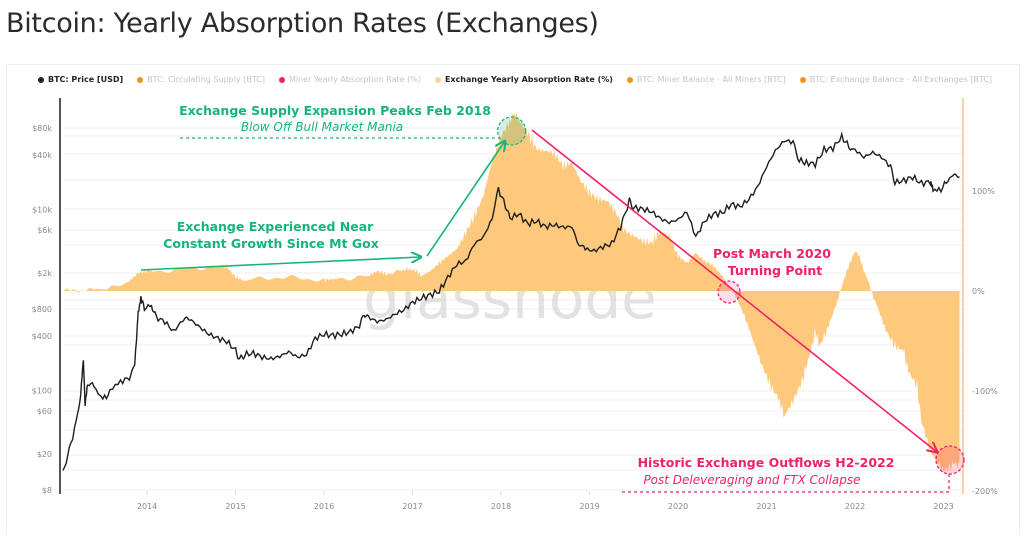 The height and width of the screenshot is (535, 1024). I want to click on y-left-tick-label: $400, so click(42, 336).